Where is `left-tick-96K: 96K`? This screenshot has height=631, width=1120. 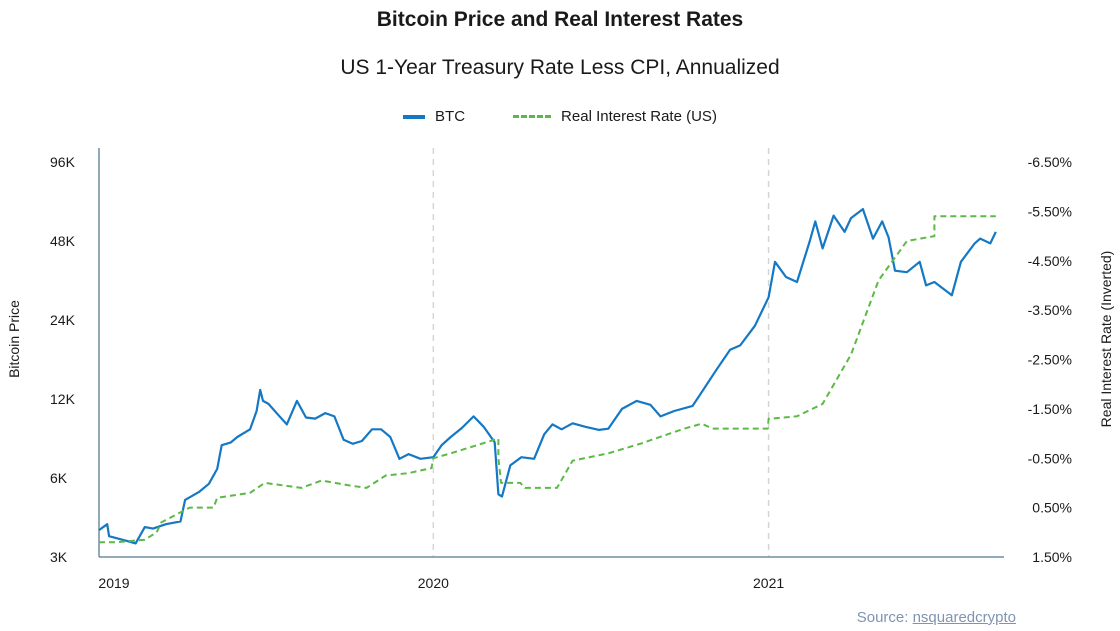 left-tick-96K: 96K is located at coordinates (63, 162).